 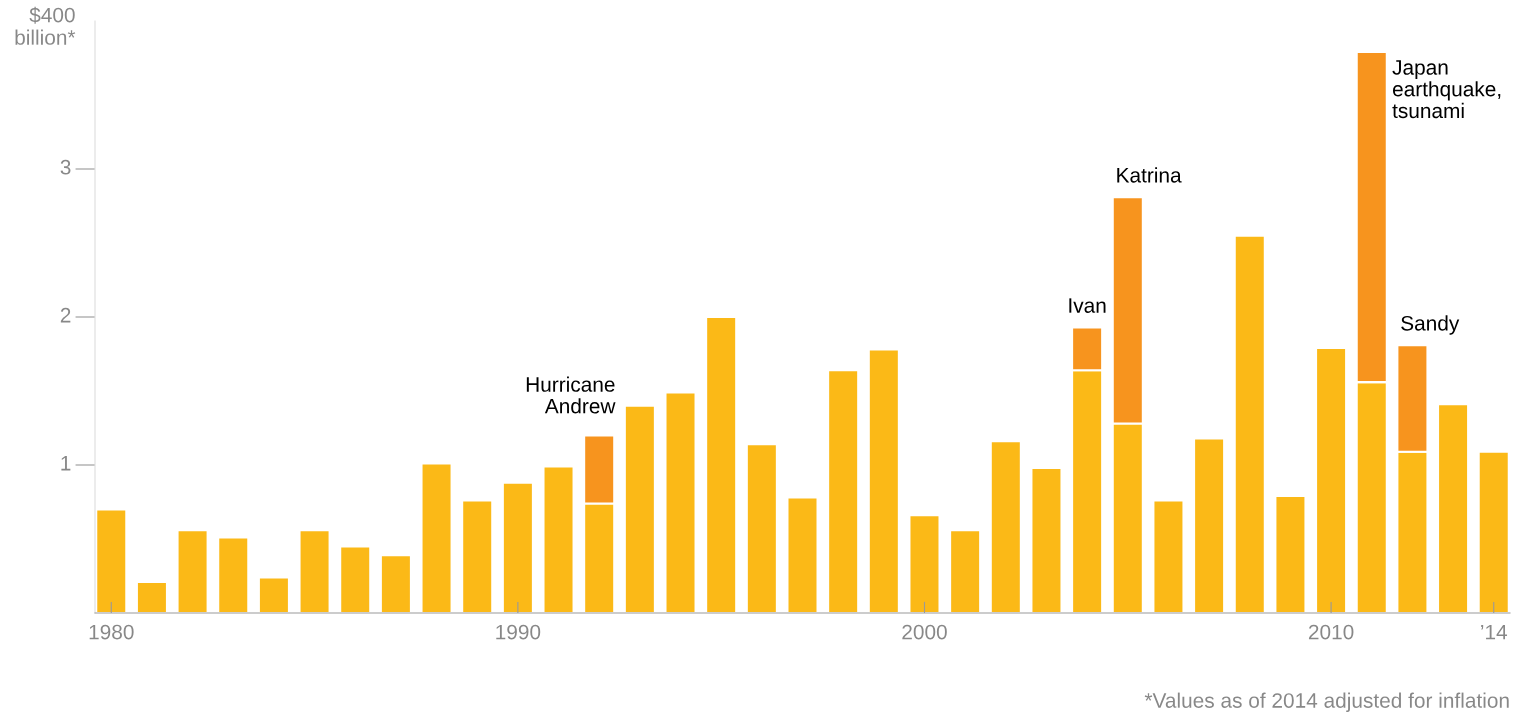 What do you see at coordinates (66, 463) in the screenshot?
I see `y-tick-label: 1` at bounding box center [66, 463].